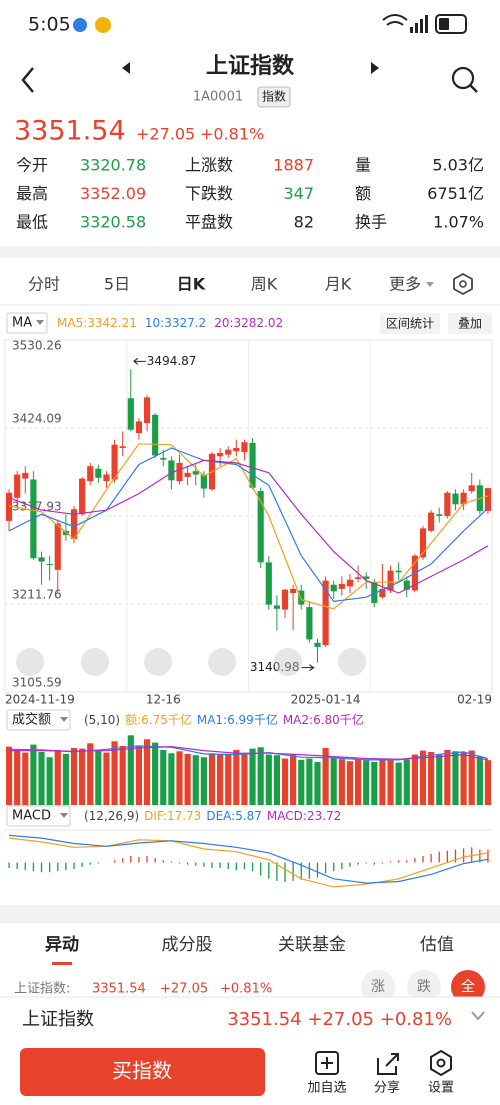 Image resolution: width=500 pixels, height=1105 pixels. I want to click on indicator-caret, so click(40, 322).